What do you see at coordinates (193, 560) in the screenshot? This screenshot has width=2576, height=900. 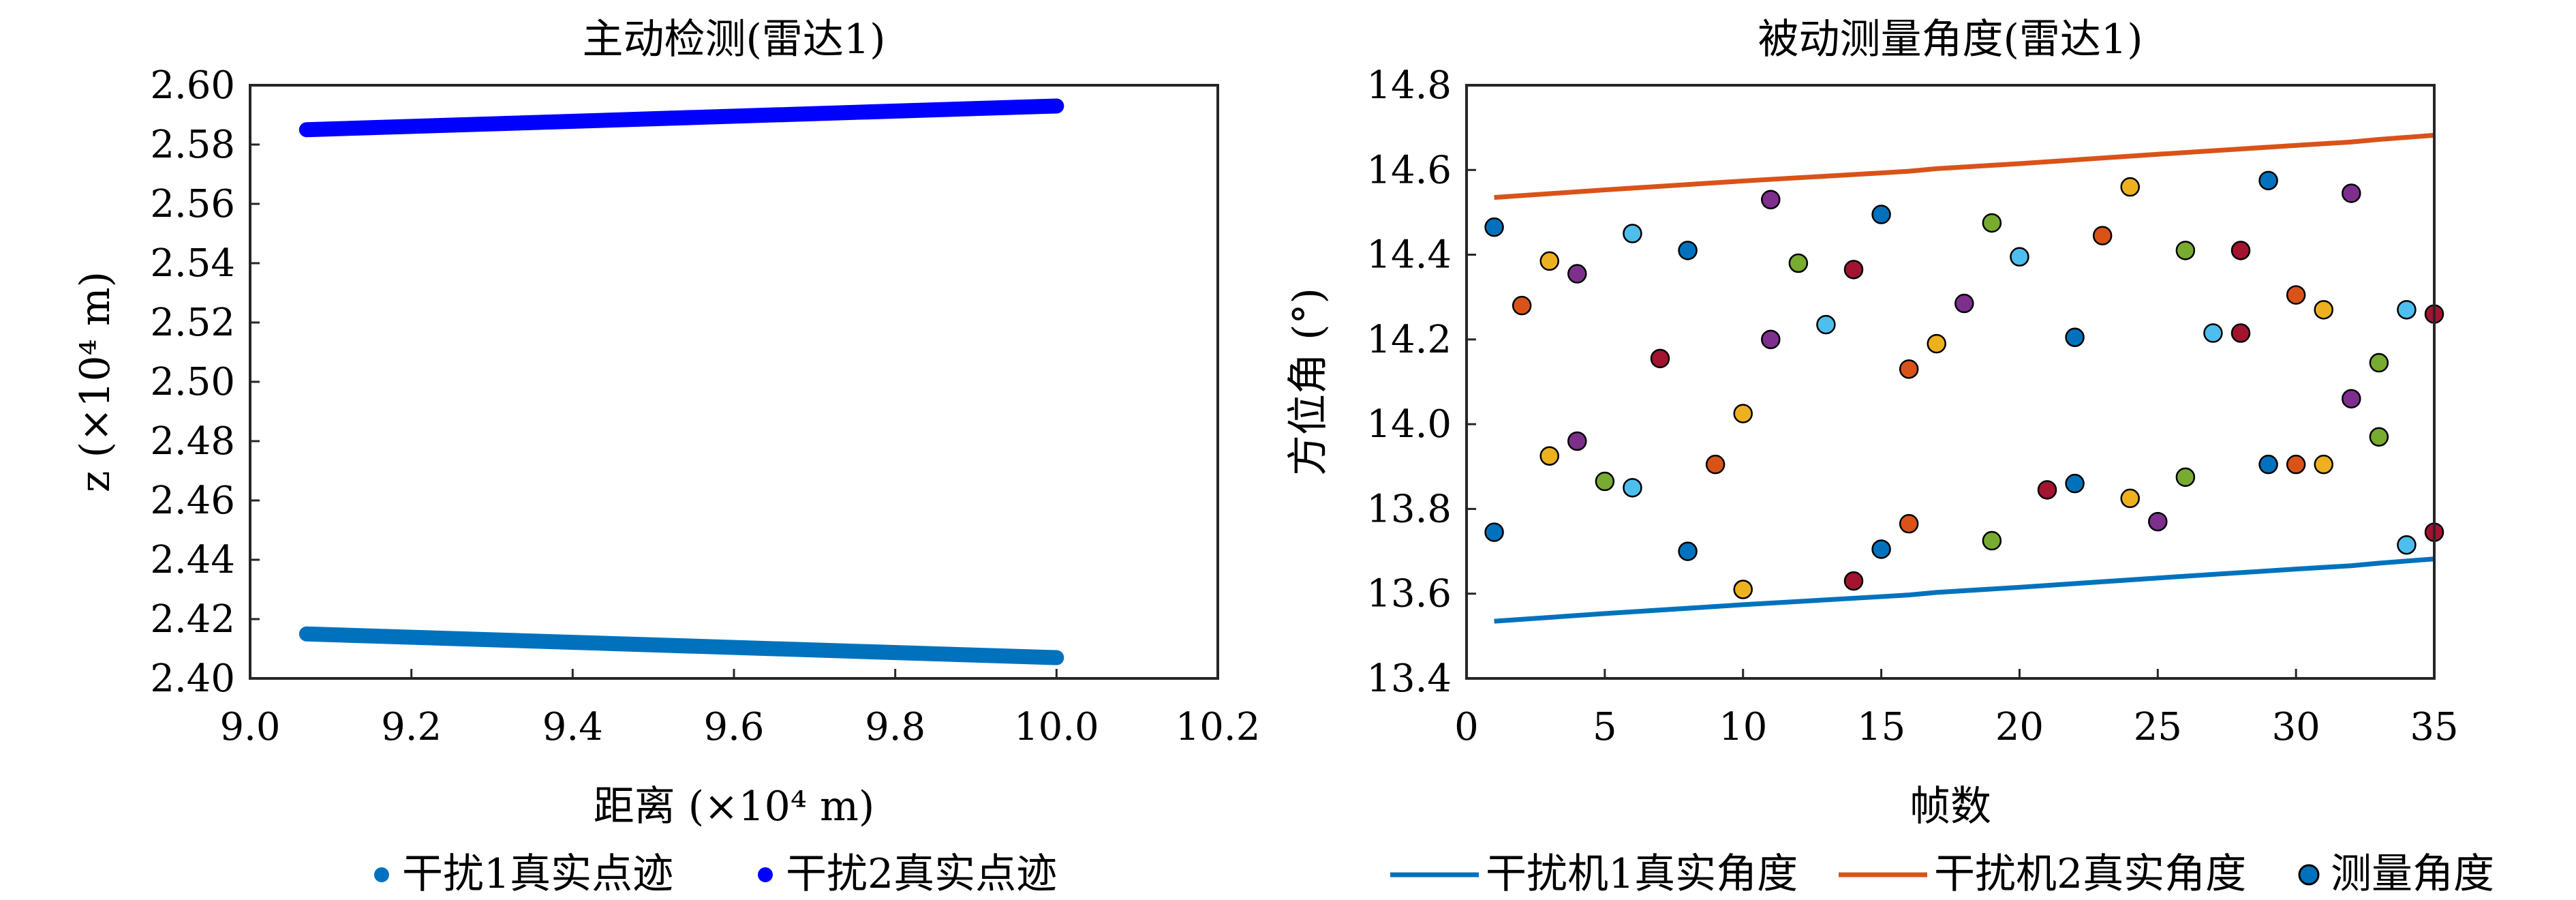 I see `left-y-tick-label: 2.44` at bounding box center [193, 560].